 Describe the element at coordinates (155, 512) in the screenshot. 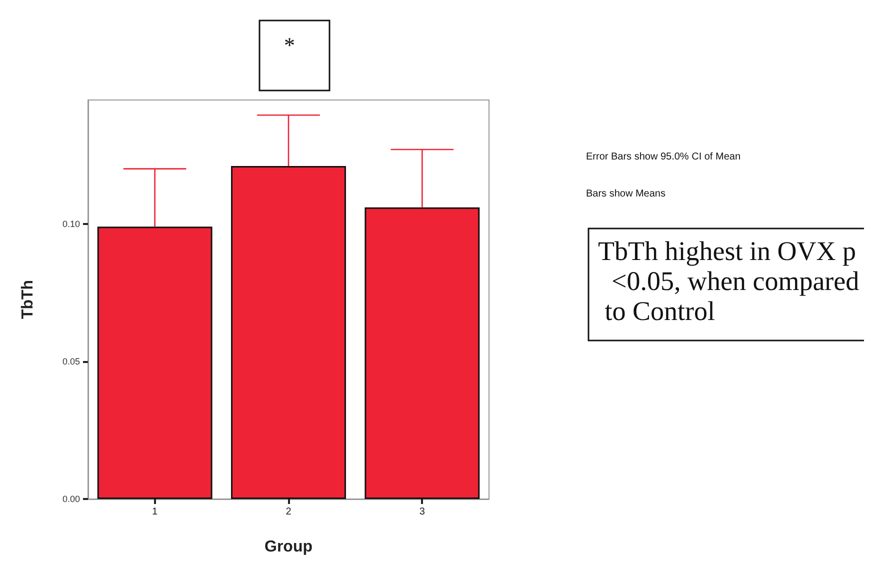

I see `x-tick-label: 1` at that location.